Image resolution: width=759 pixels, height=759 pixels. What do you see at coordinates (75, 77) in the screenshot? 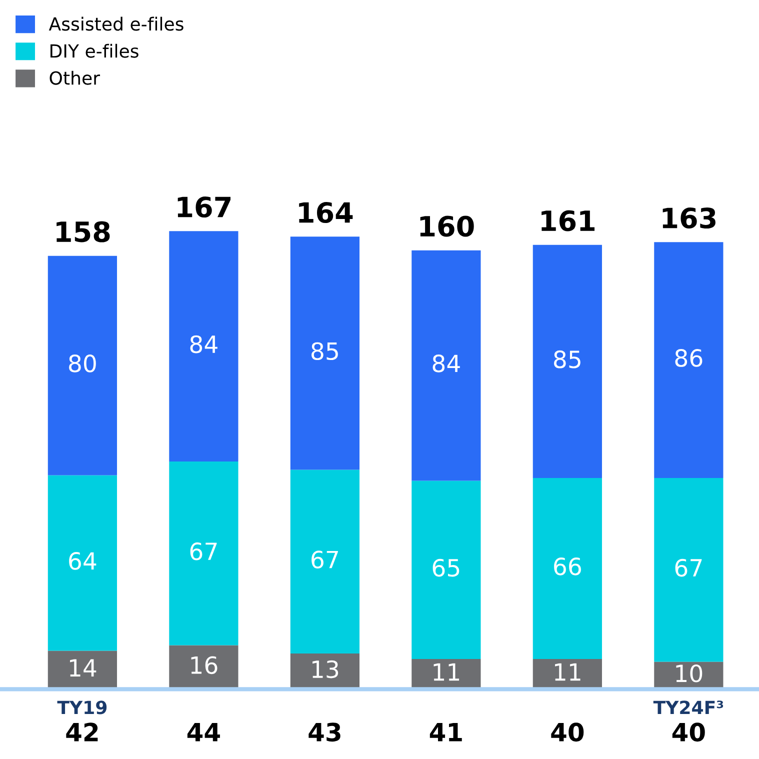
I see `legend-label: Other` at bounding box center [75, 77].